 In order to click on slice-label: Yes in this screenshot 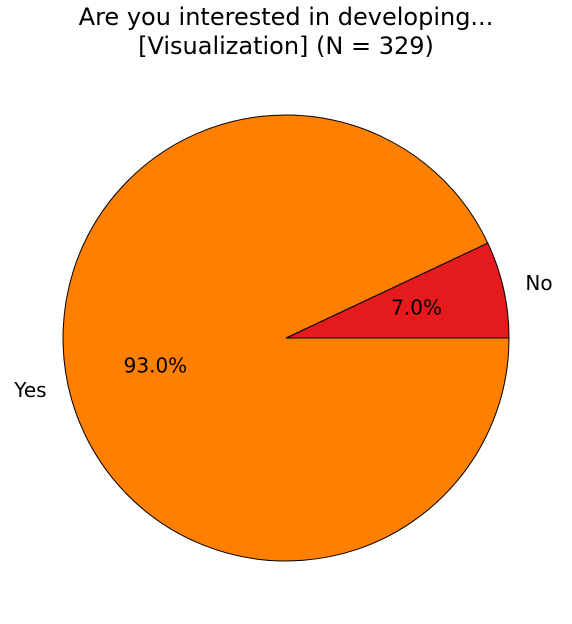, I will do `click(29, 390)`.